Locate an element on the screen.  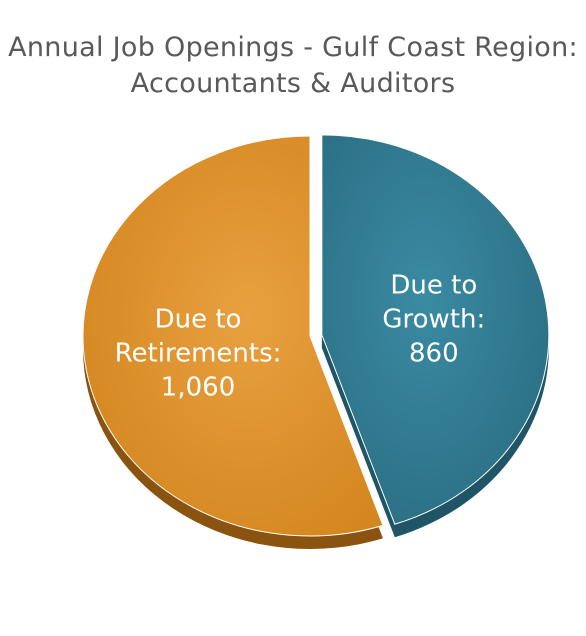
pie-slice-label-0-line-2: 860 is located at coordinates (434, 354).